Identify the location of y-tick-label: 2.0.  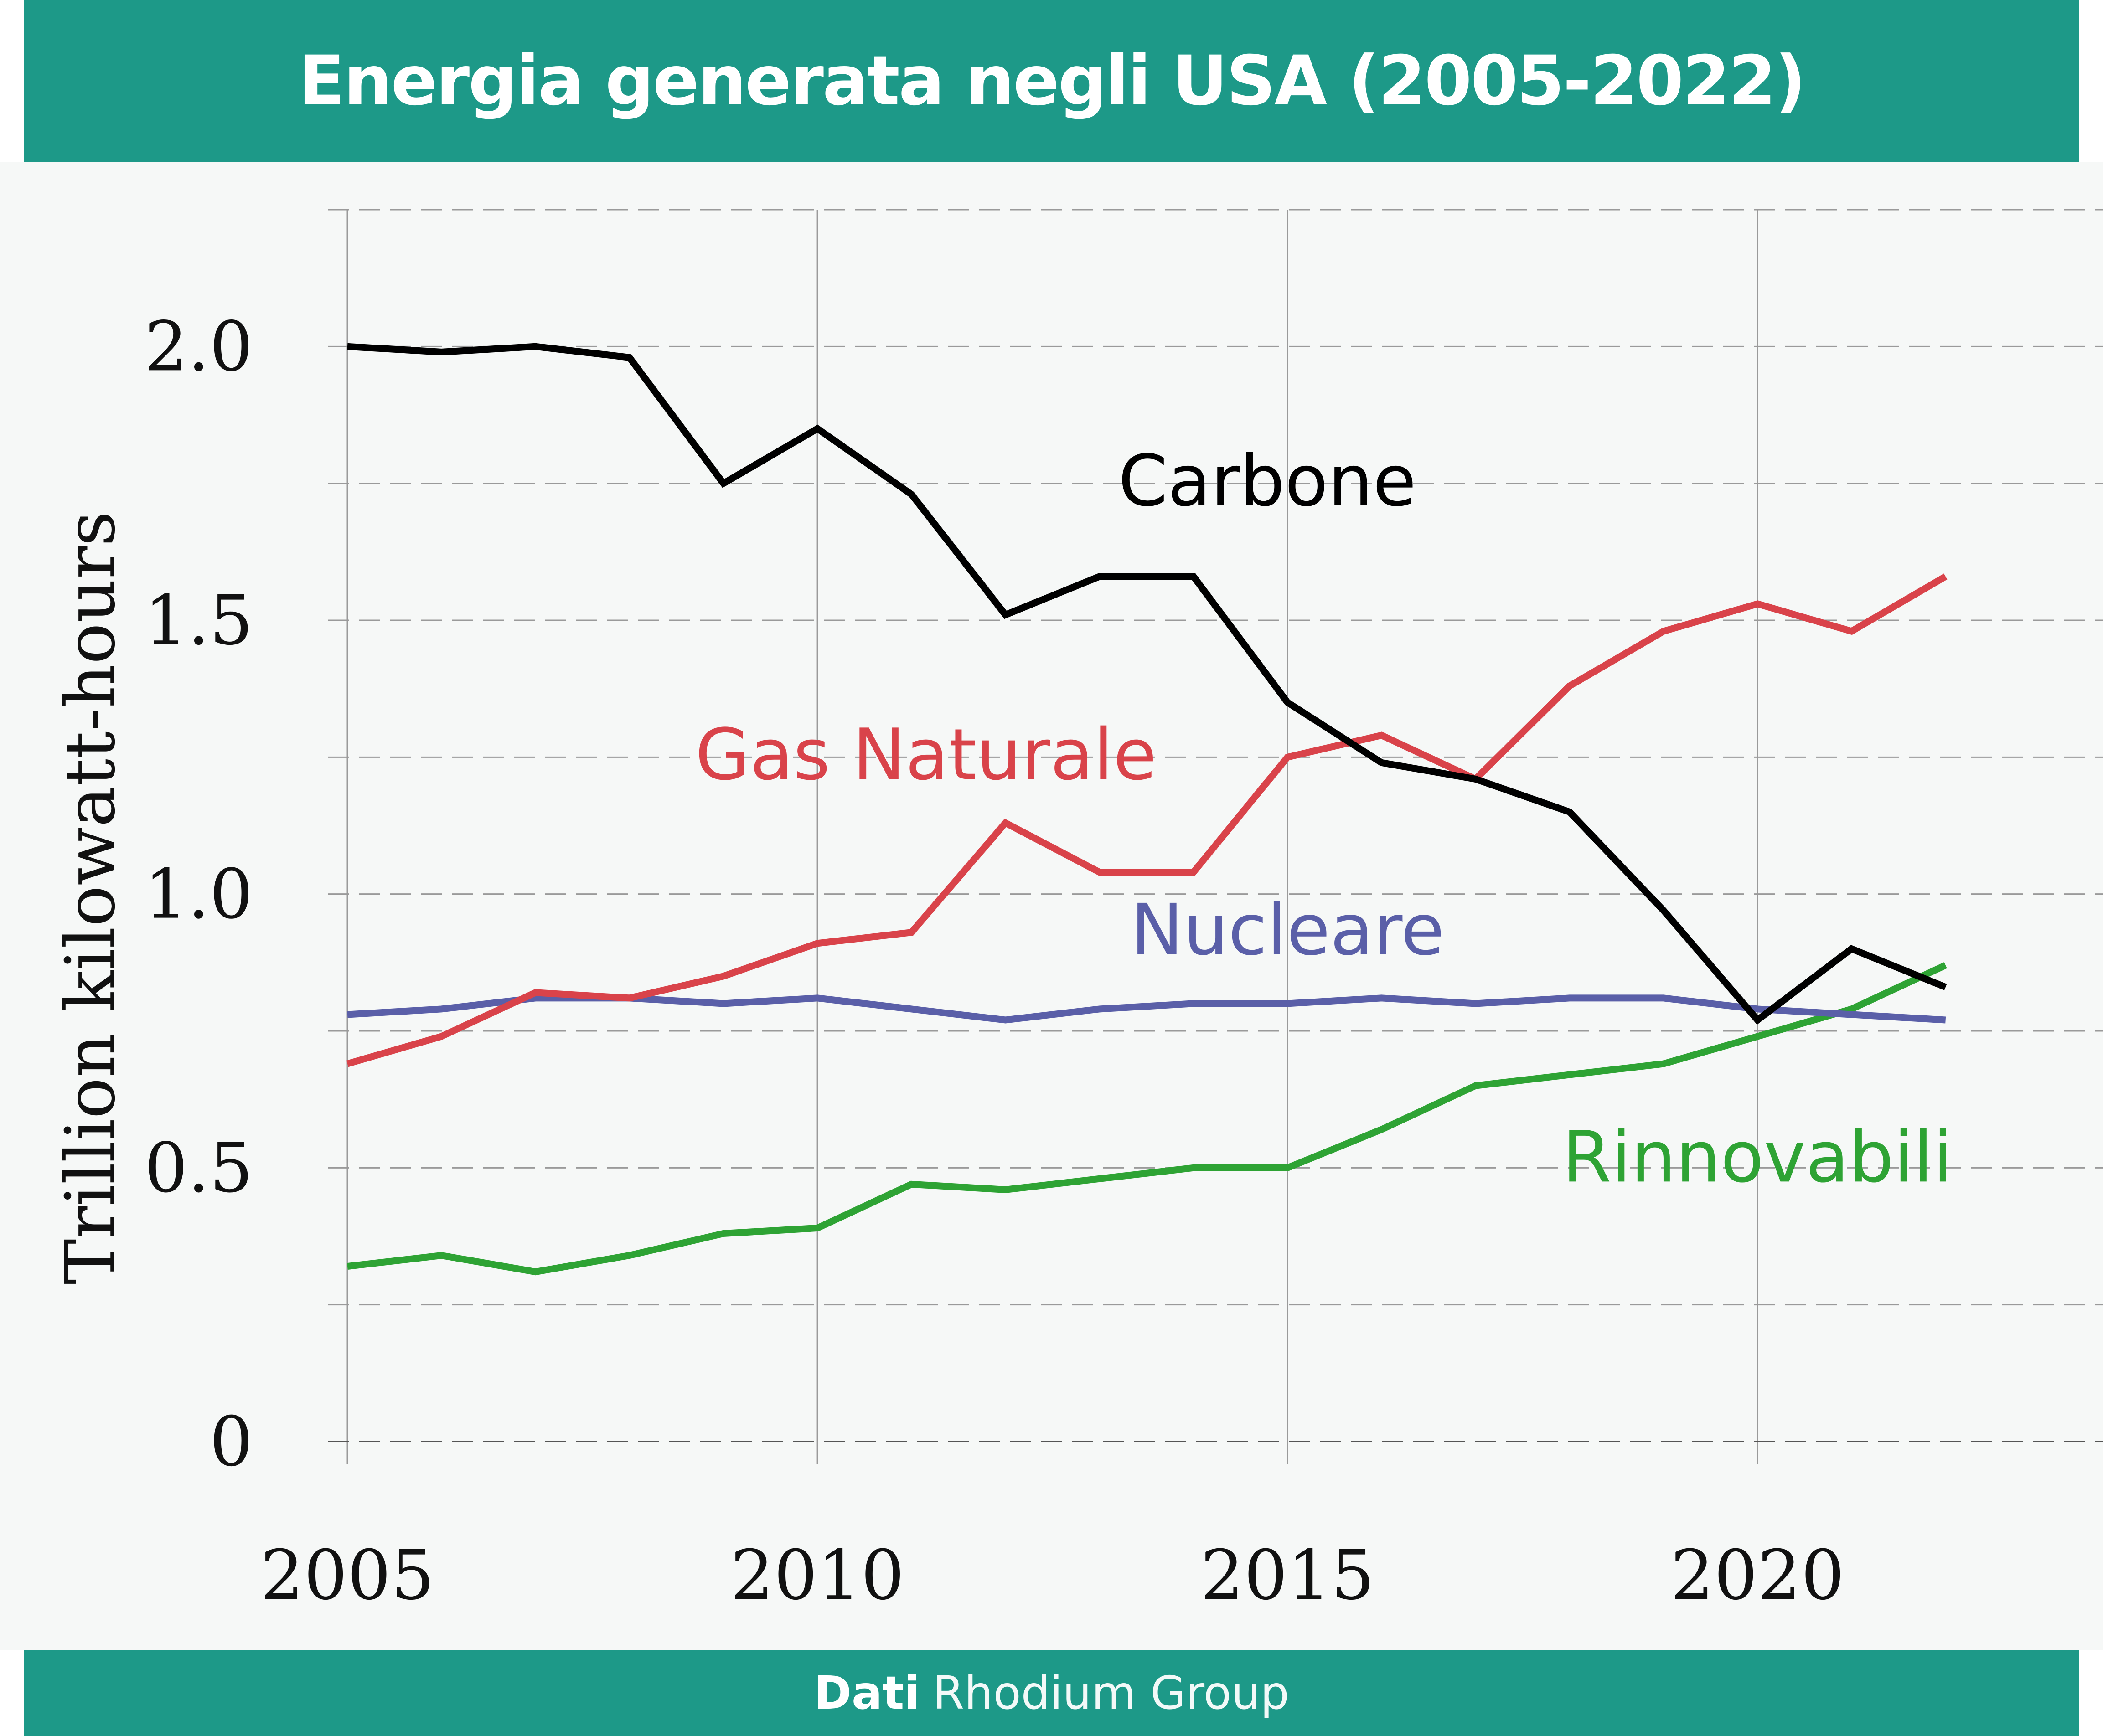
(198, 346).